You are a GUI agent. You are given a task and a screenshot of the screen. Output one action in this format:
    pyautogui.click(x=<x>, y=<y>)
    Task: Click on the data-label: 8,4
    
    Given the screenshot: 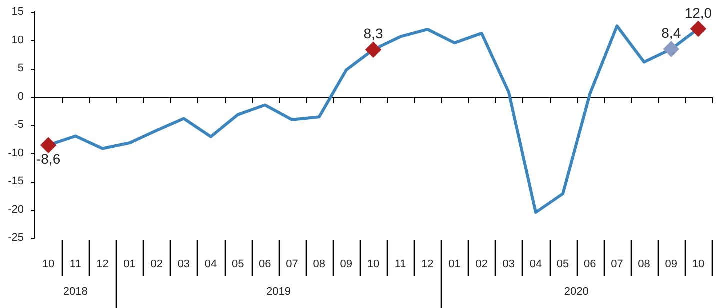 What is the action you would take?
    pyautogui.click(x=672, y=33)
    